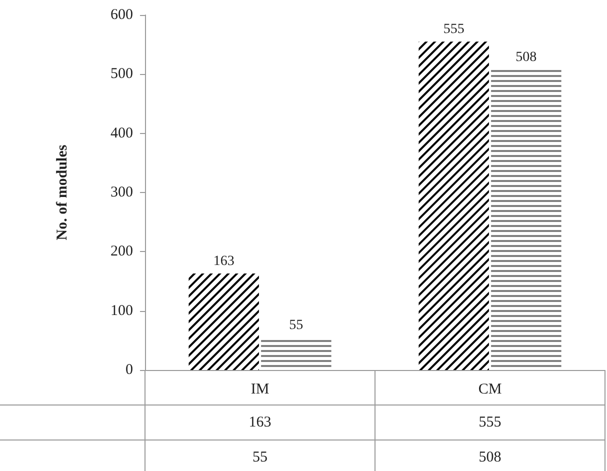 This screenshot has width=607, height=471. Describe the element at coordinates (121, 133) in the screenshot. I see `y-tick-label: 400` at that location.